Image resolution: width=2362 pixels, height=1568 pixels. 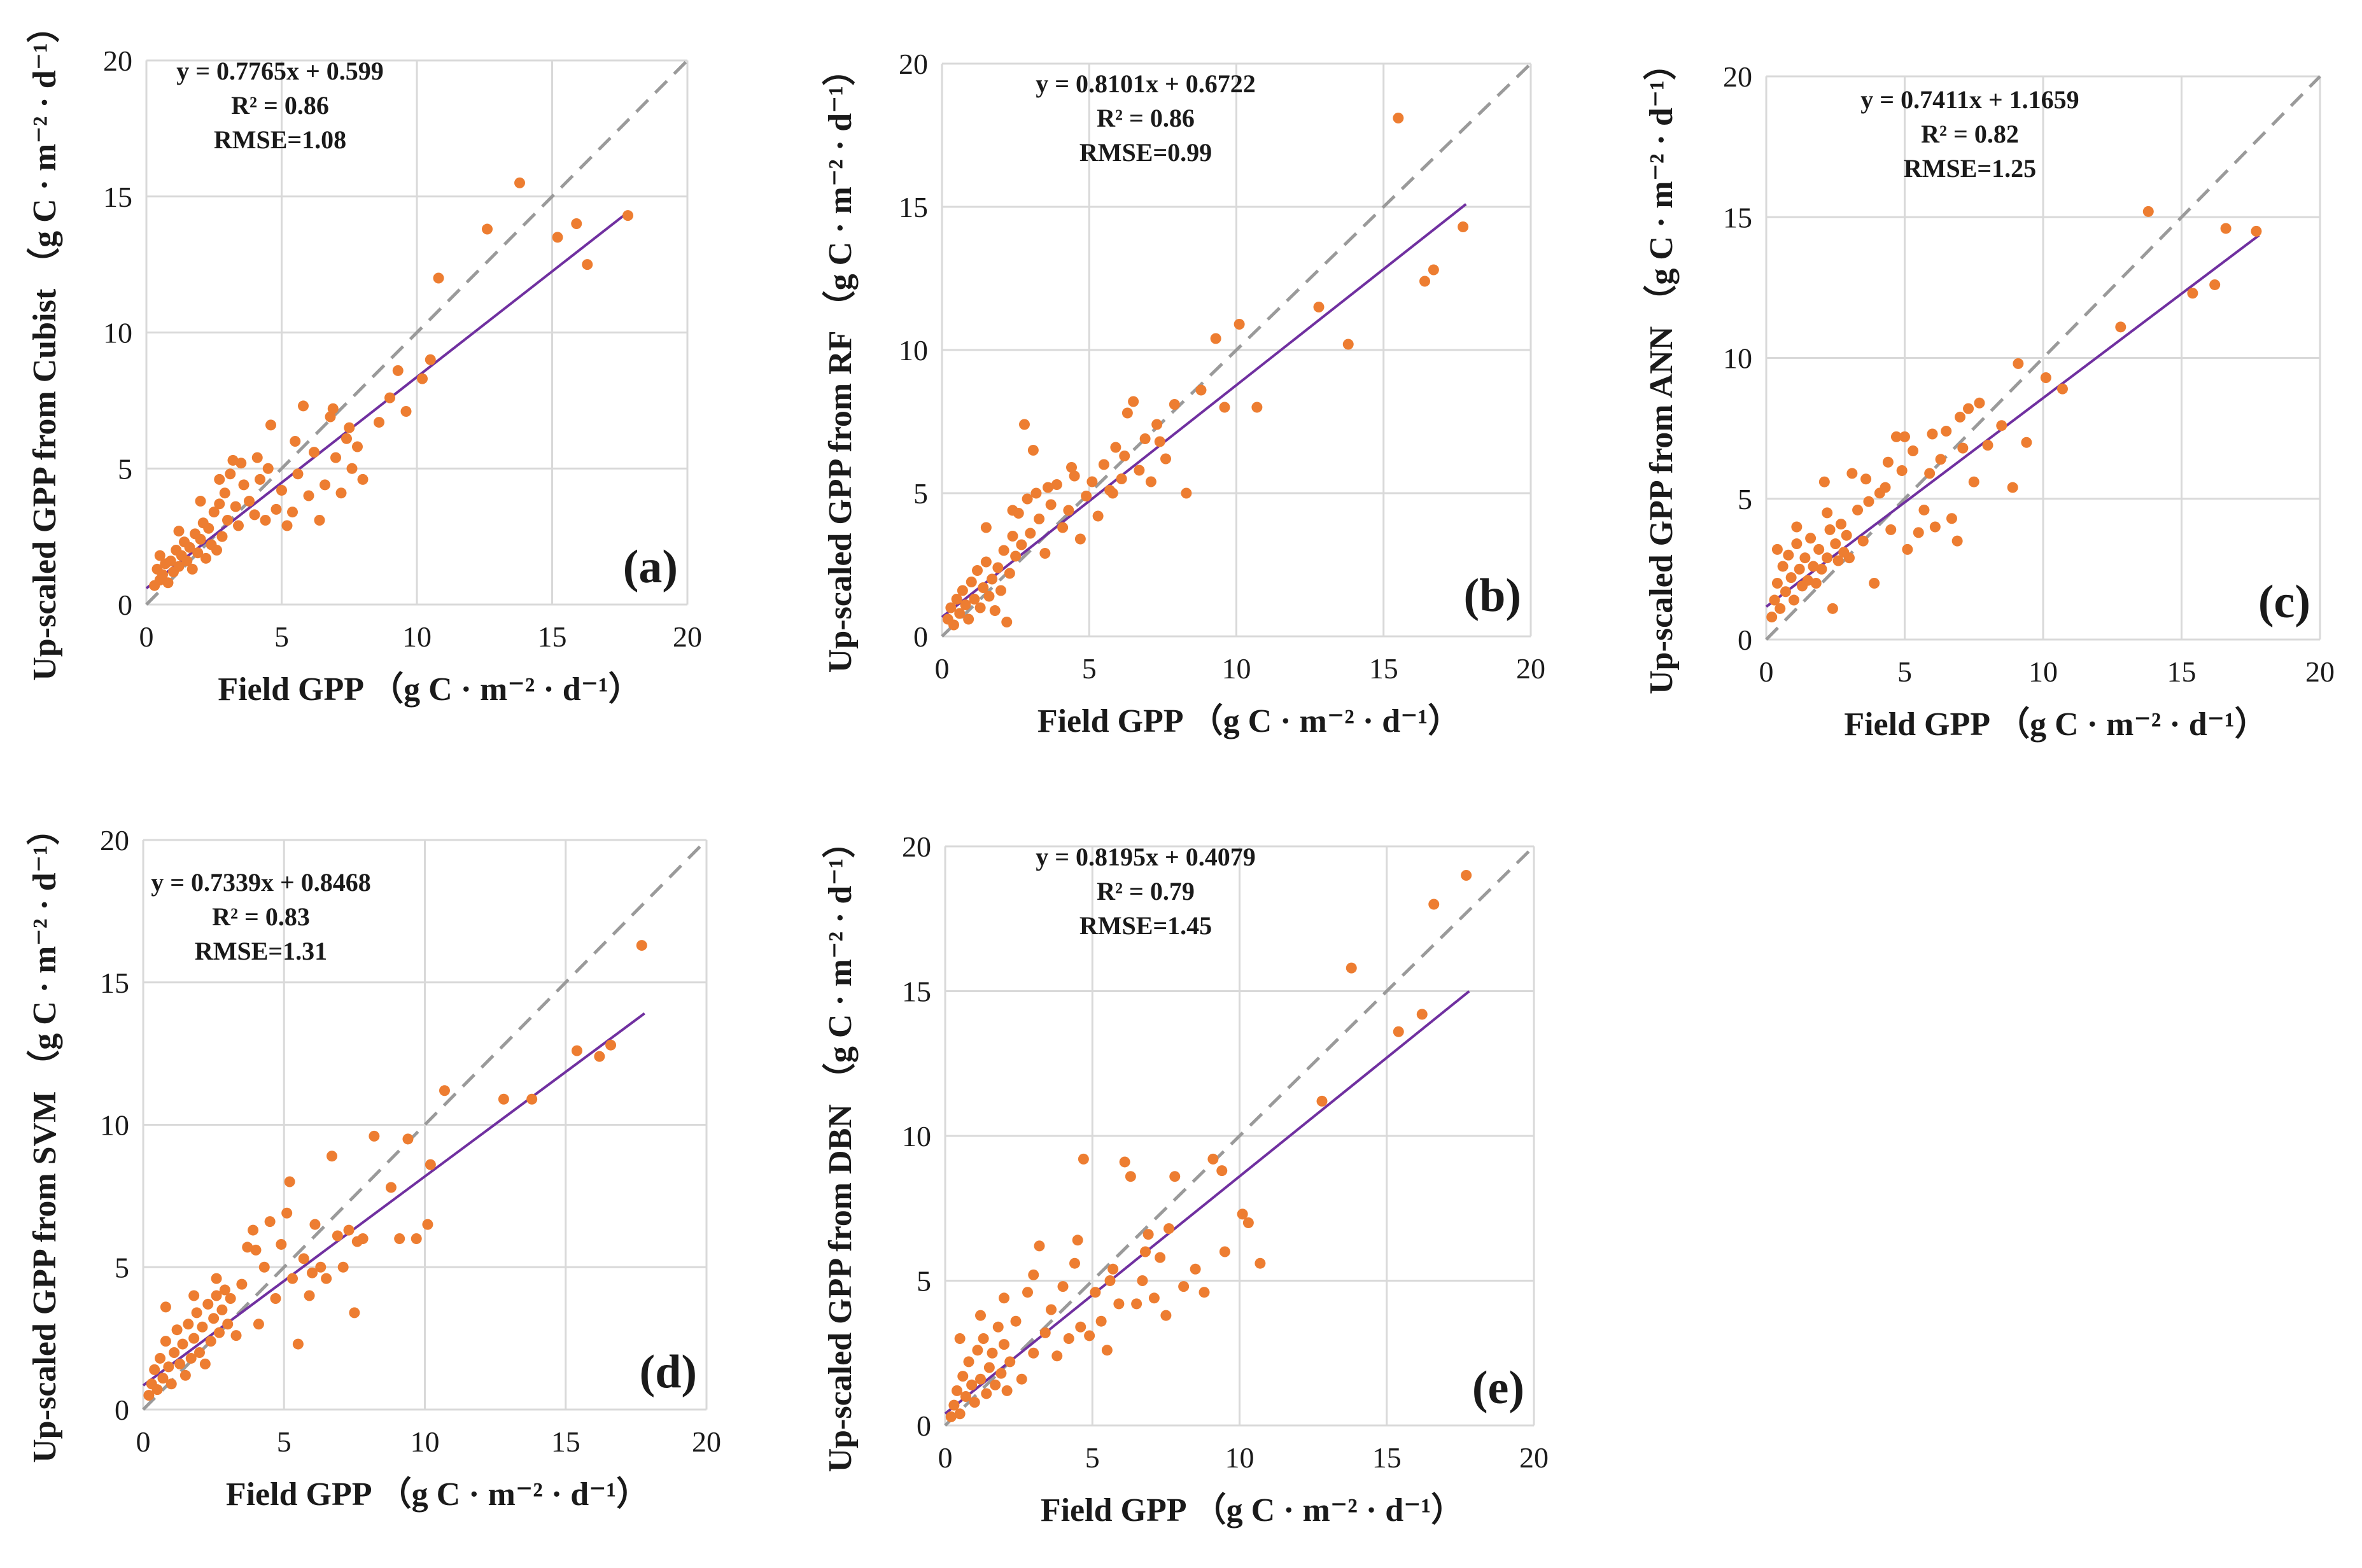 What do you see at coordinates (284, 1441) in the screenshot?
I see `panel-d-xtick-label: 5` at bounding box center [284, 1441].